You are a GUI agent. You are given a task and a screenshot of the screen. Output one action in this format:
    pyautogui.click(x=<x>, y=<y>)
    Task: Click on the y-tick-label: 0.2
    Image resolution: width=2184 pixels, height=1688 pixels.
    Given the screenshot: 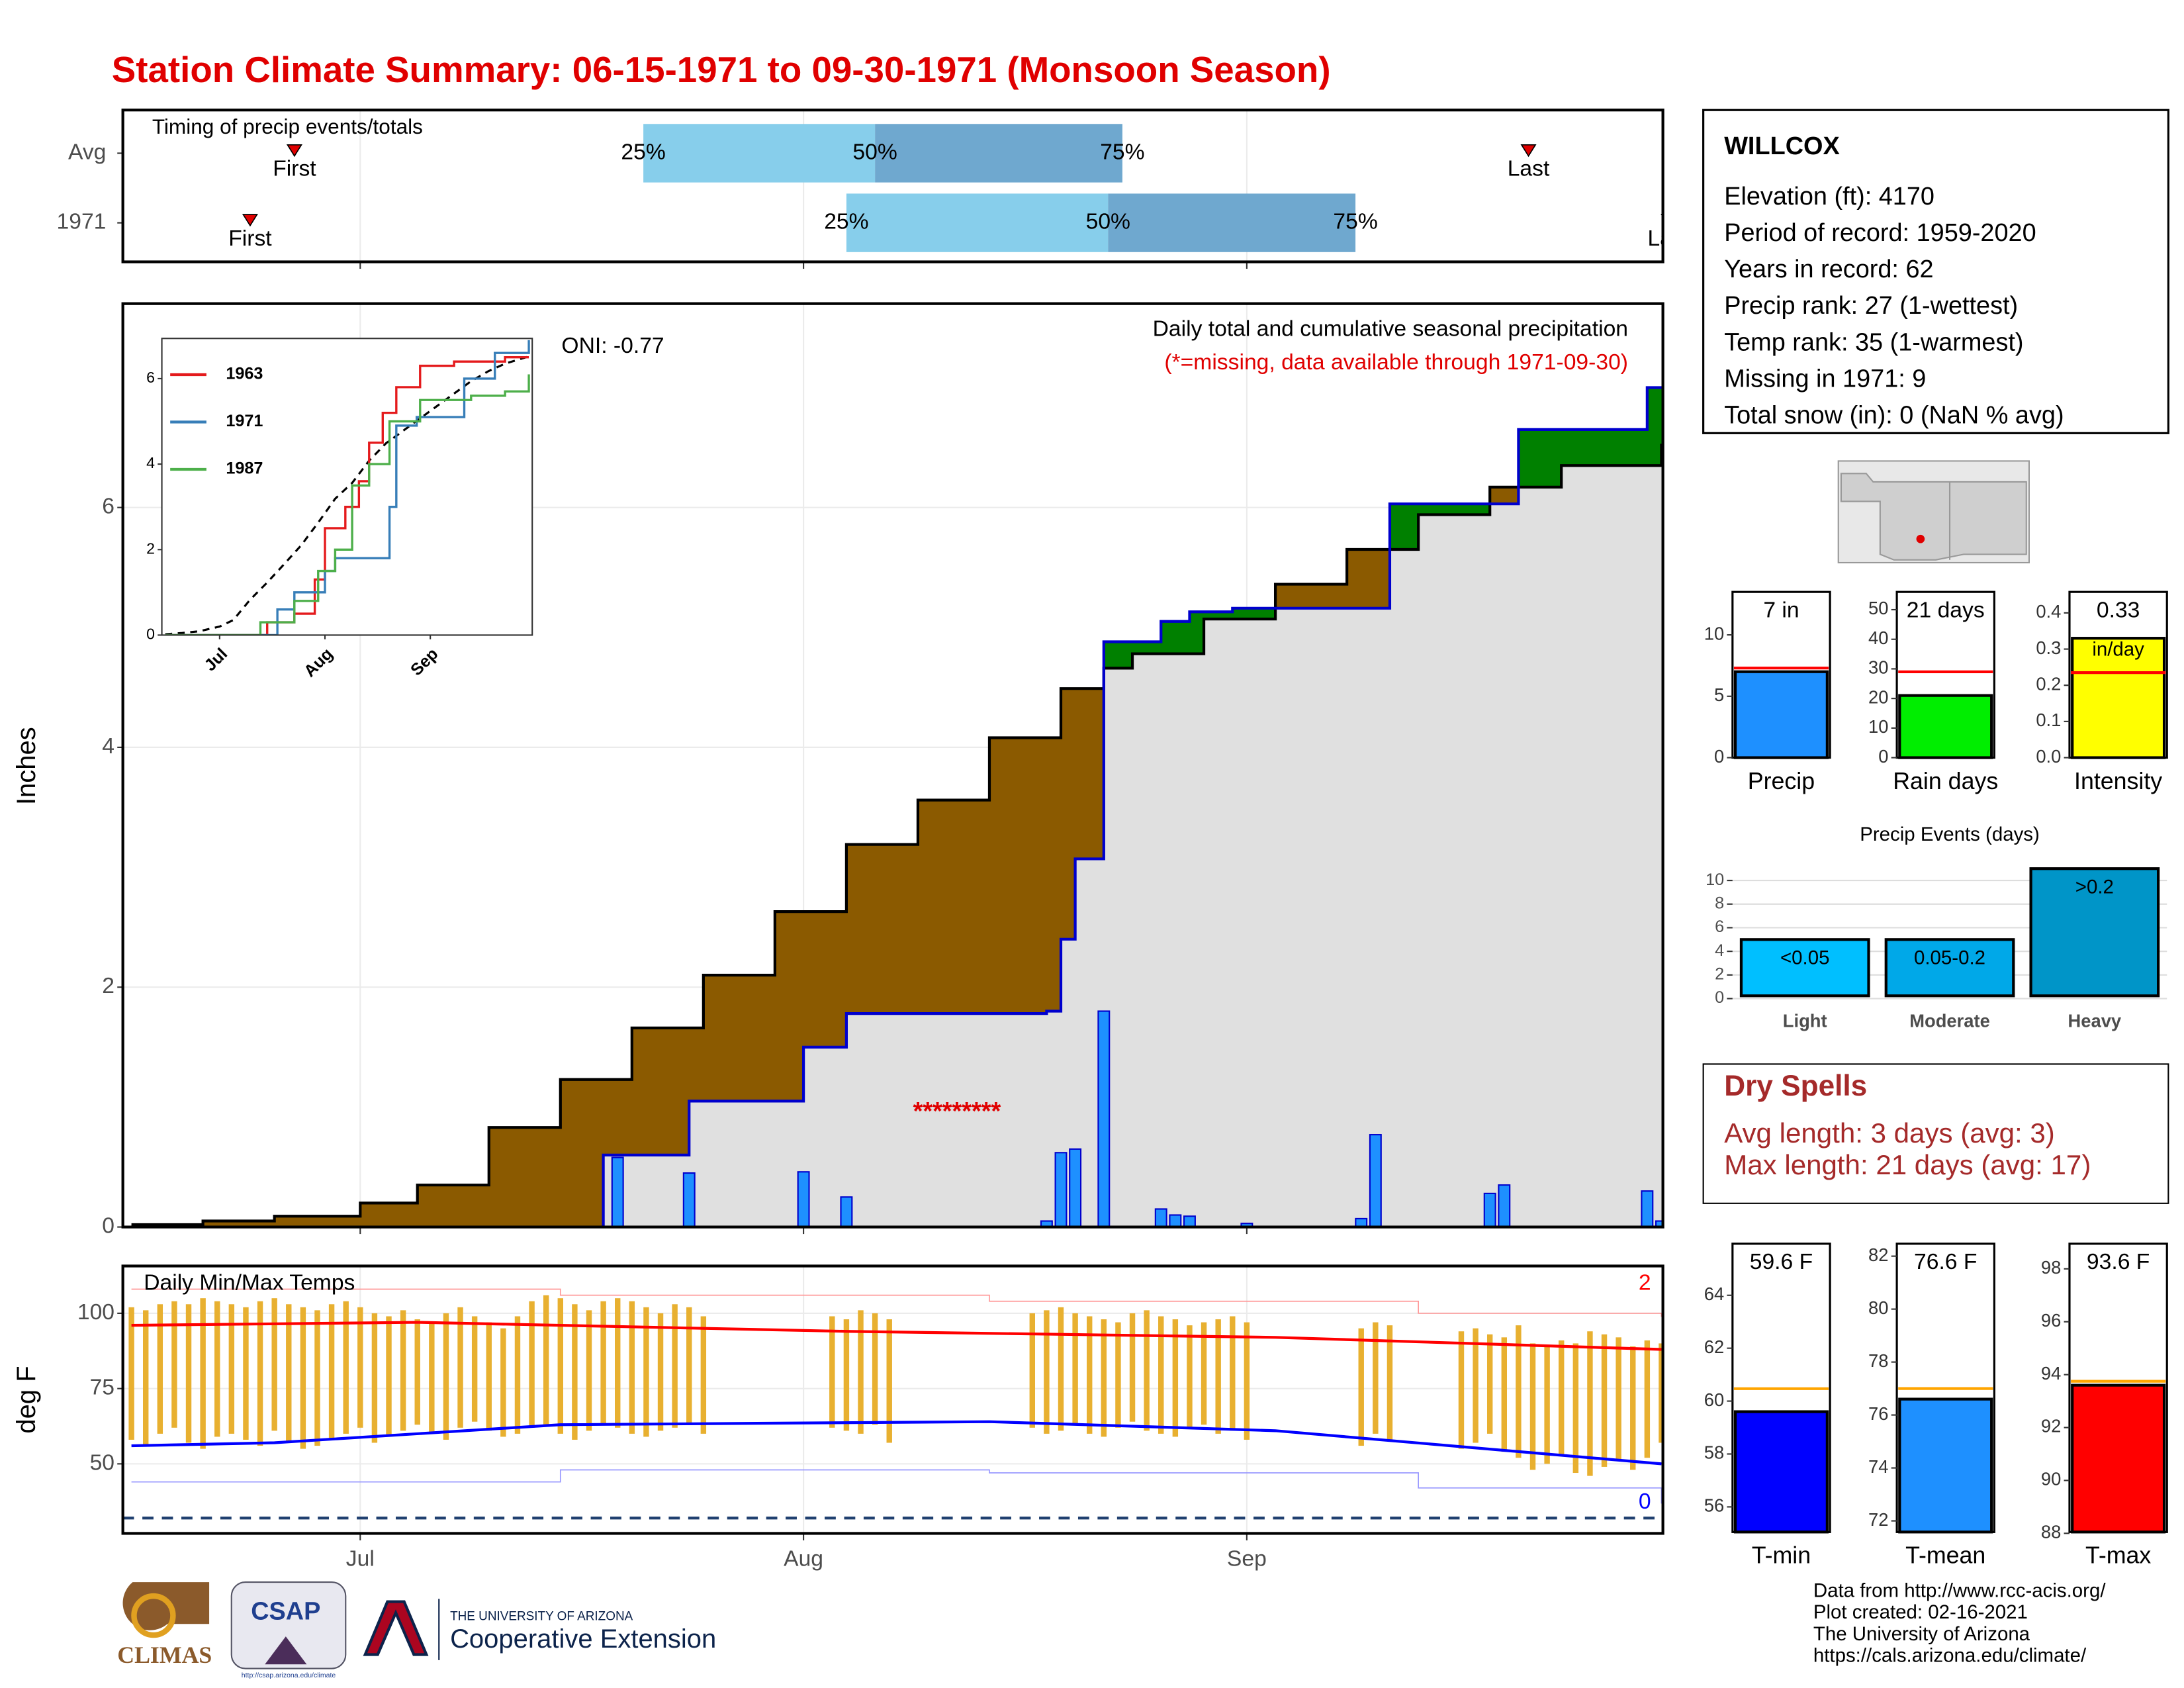 What is the action you would take?
    pyautogui.click(x=2048, y=683)
    